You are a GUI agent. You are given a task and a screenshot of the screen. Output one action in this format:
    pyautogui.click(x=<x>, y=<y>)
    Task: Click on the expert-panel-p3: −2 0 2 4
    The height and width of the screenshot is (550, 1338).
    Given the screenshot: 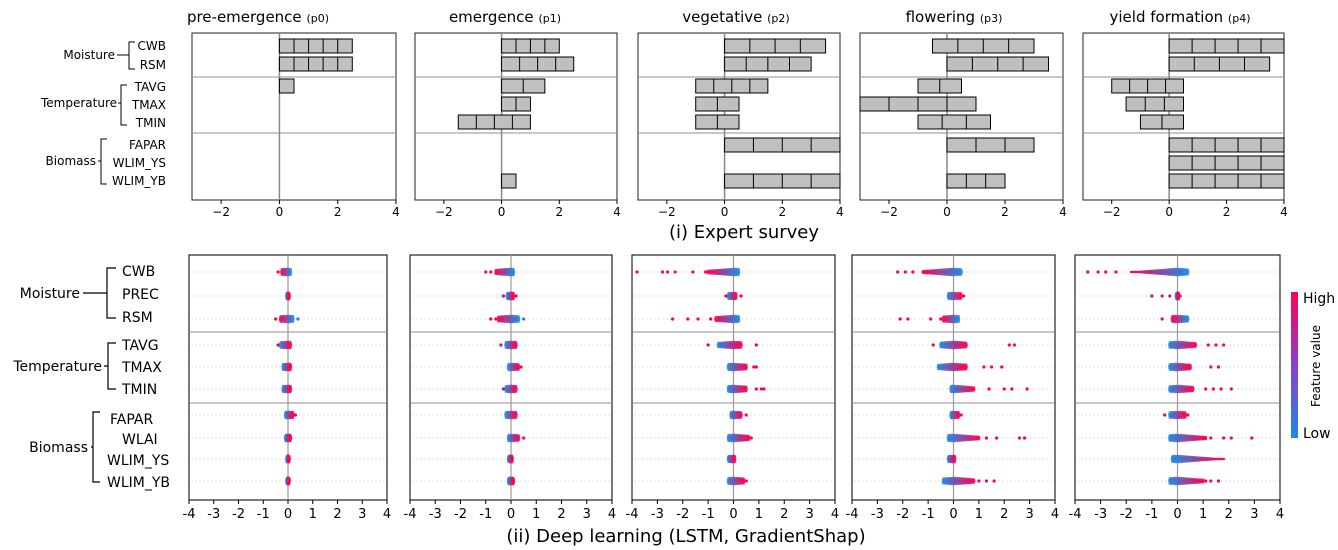 What is the action you would take?
    pyautogui.click(x=963, y=125)
    